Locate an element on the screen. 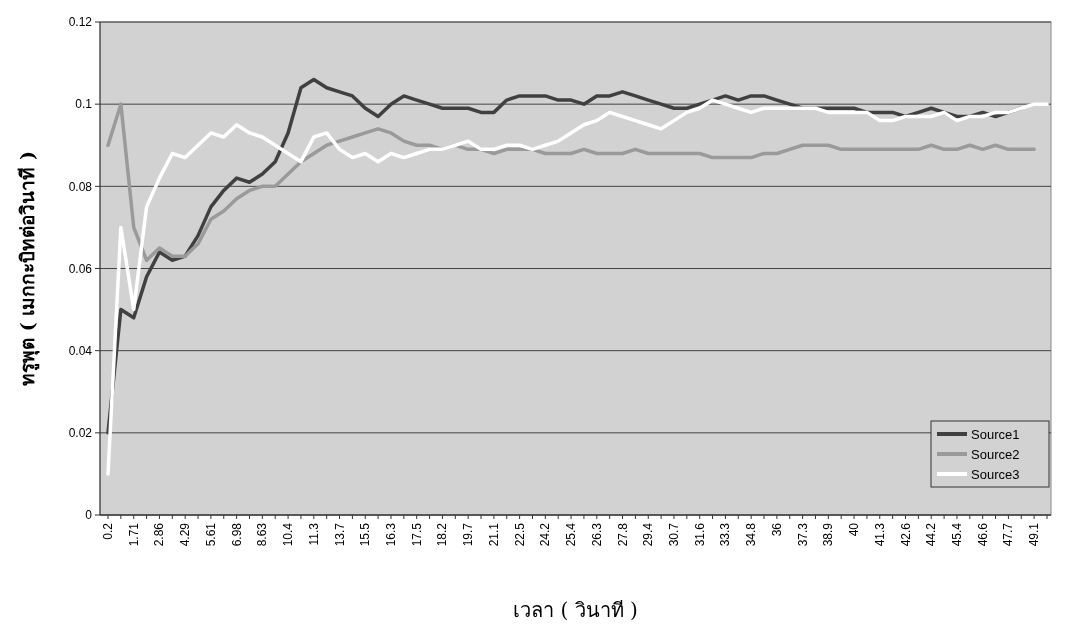  x-tick-label: 45.4 is located at coordinates (956, 534).